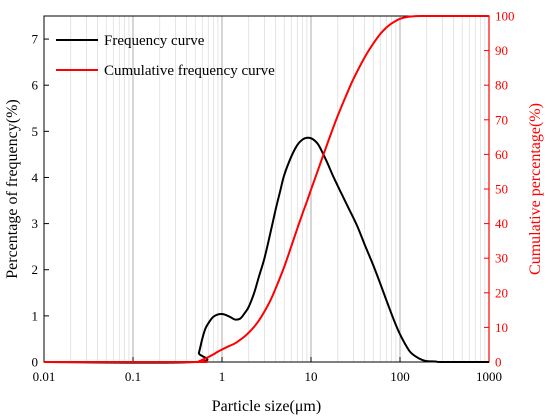  I want to click on y-right-tick-label: 30, so click(501, 258).